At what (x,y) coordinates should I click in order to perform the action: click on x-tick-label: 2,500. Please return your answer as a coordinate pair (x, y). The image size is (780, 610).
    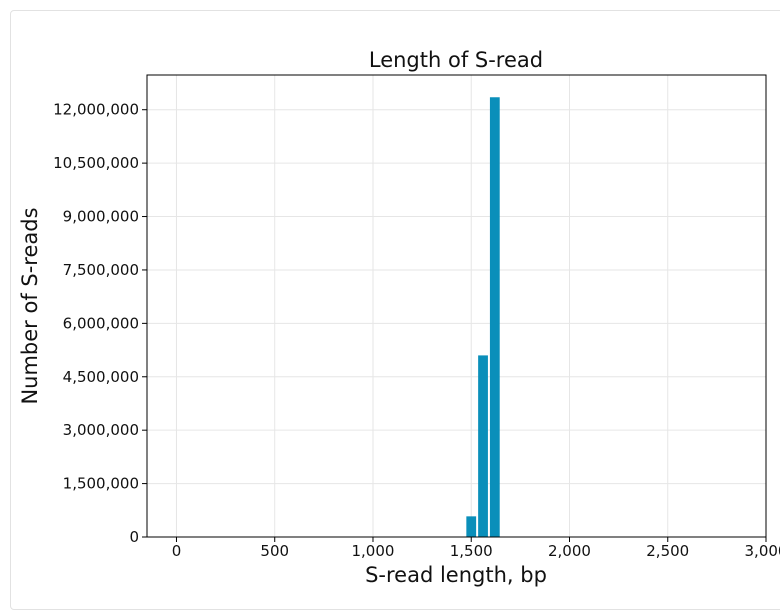
    Looking at the image, I should click on (667, 551).